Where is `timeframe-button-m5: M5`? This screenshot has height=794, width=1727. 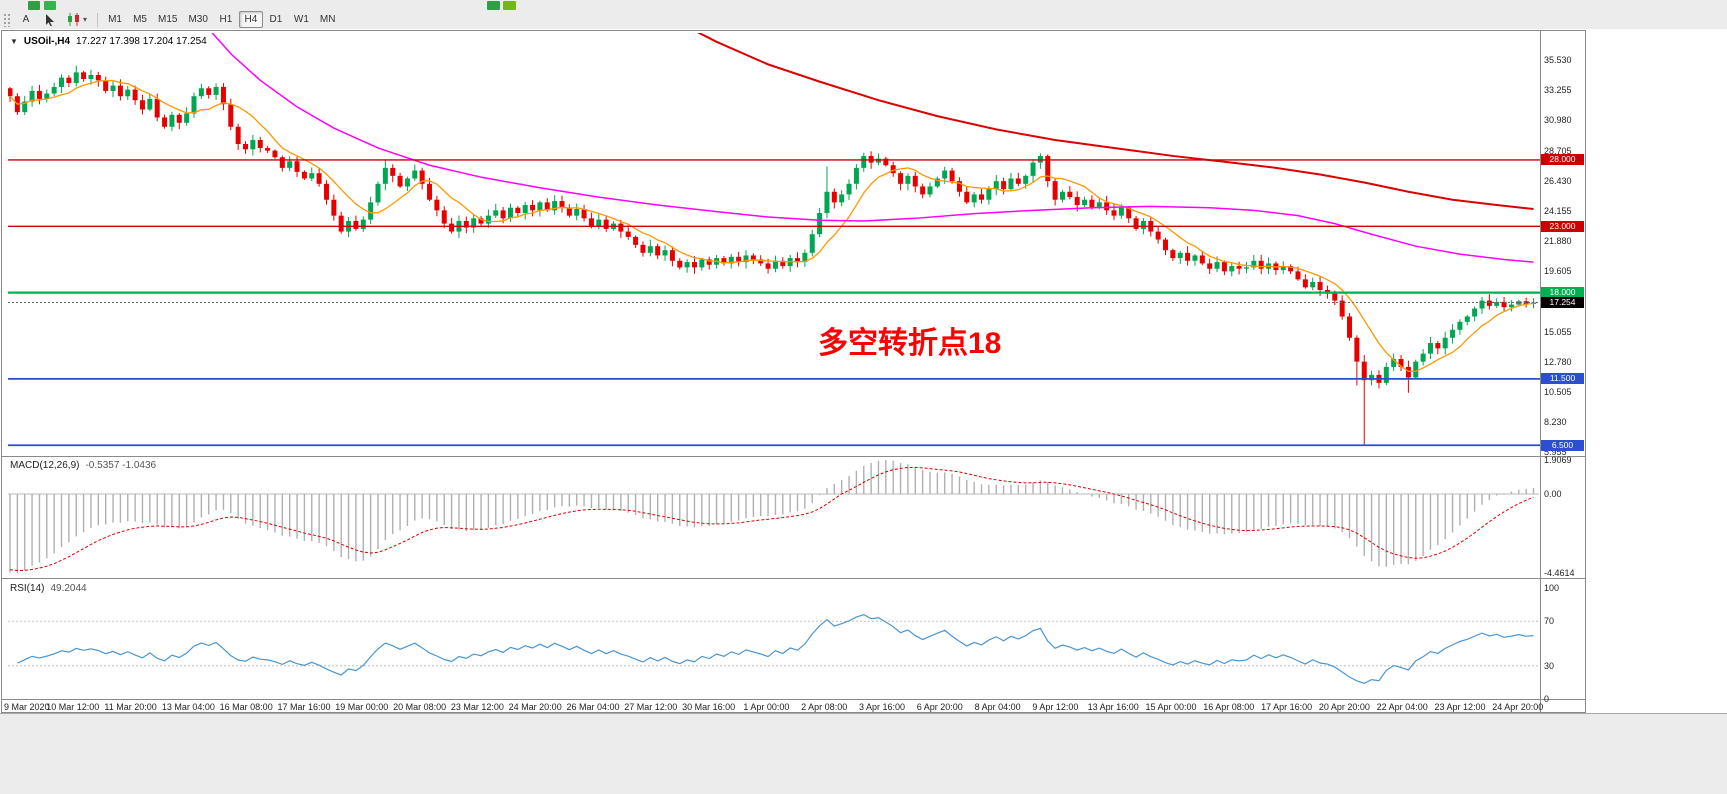
timeframe-button-m5: M5 is located at coordinates (140, 19).